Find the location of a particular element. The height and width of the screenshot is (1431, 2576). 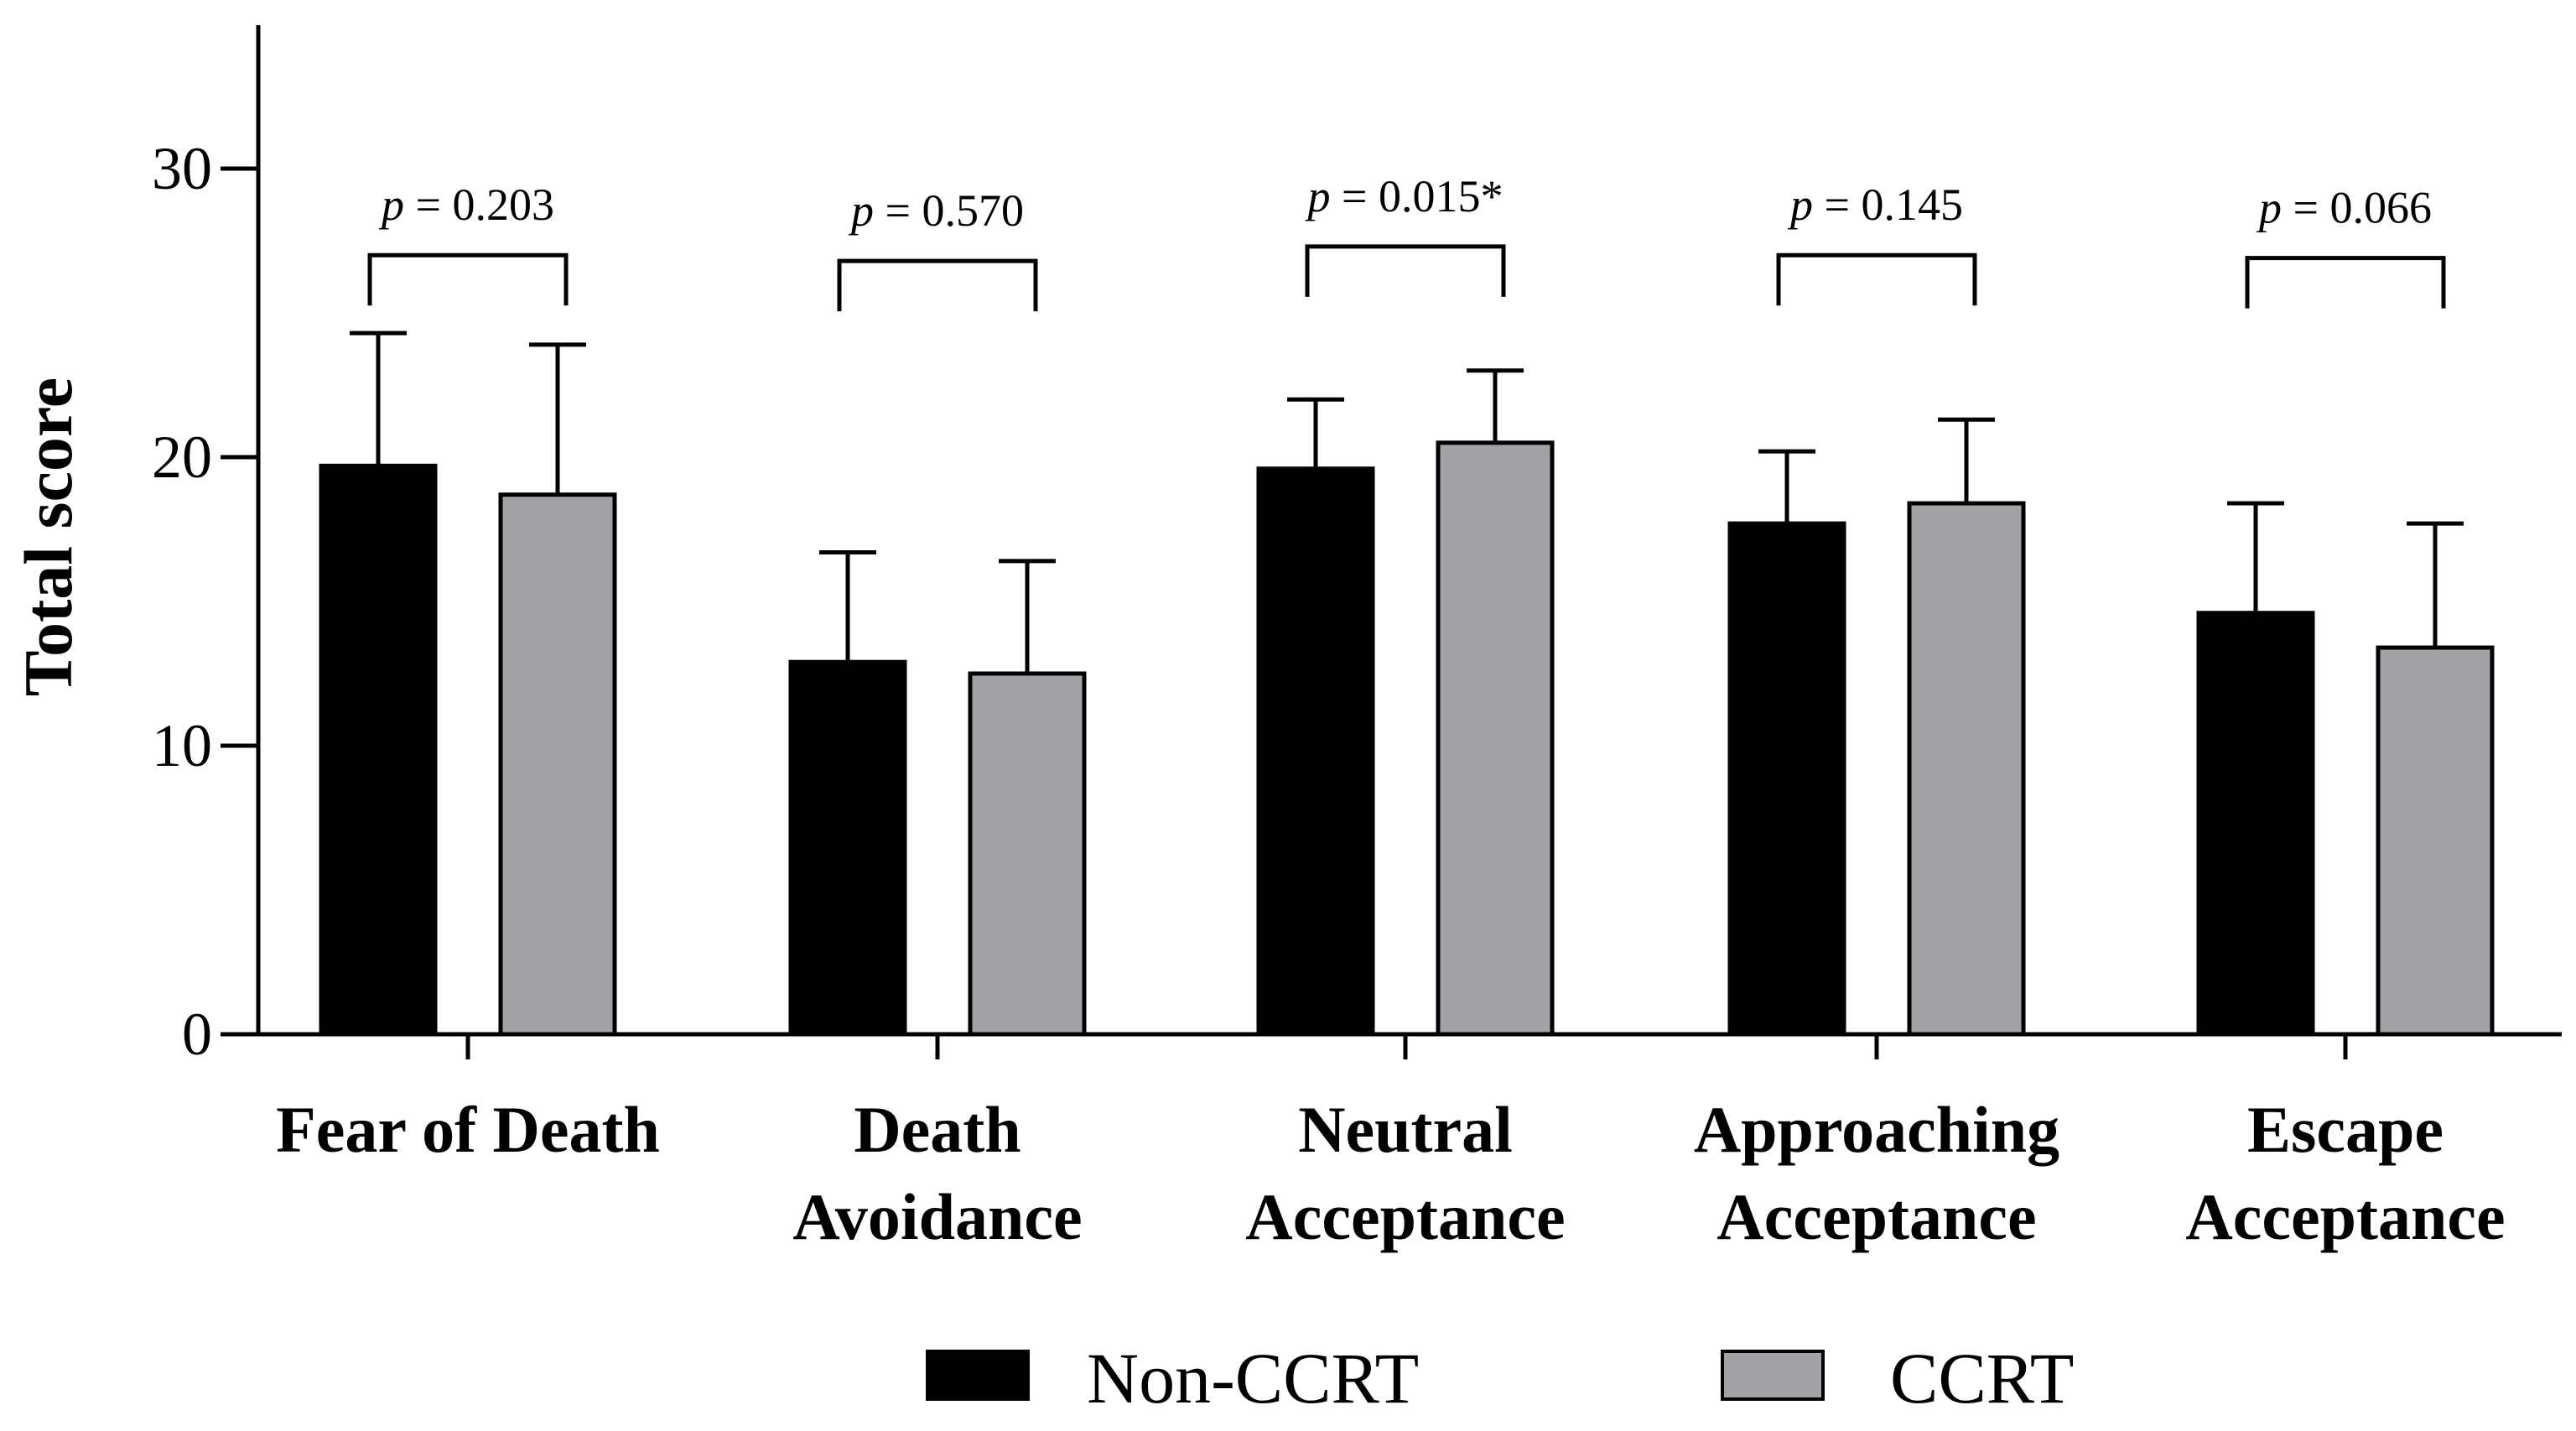

y-tick-label-0: 0 is located at coordinates (197, 1034).